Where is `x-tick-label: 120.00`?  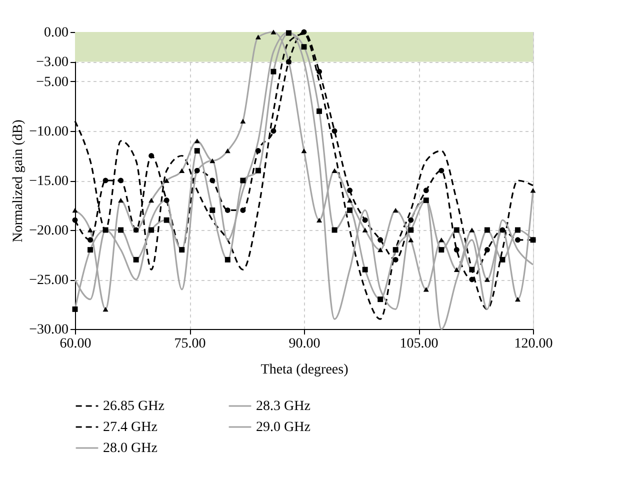
x-tick-label: 120.00 is located at coordinates (533, 344).